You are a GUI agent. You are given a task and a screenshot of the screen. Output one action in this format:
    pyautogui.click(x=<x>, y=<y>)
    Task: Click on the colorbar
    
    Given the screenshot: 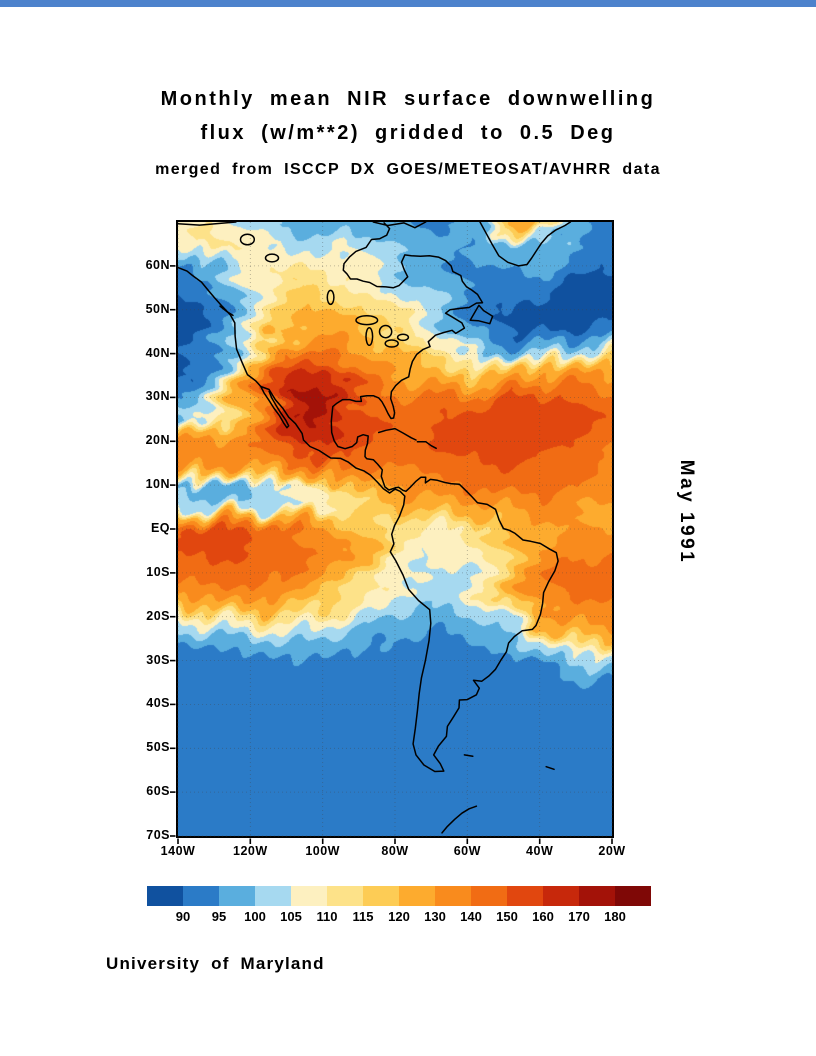 What is the action you would take?
    pyautogui.click(x=399, y=896)
    